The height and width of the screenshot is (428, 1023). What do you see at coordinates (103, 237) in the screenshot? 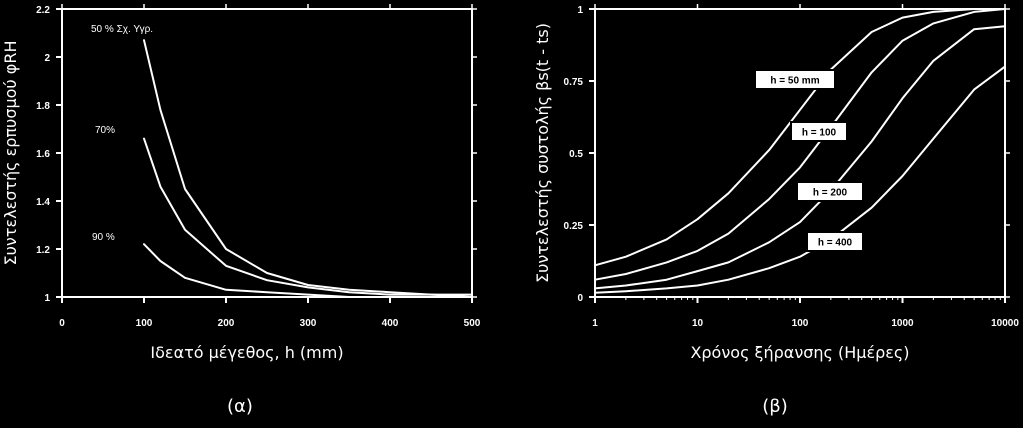
I see `panel-a-series-label-90: 90 %` at bounding box center [103, 237].